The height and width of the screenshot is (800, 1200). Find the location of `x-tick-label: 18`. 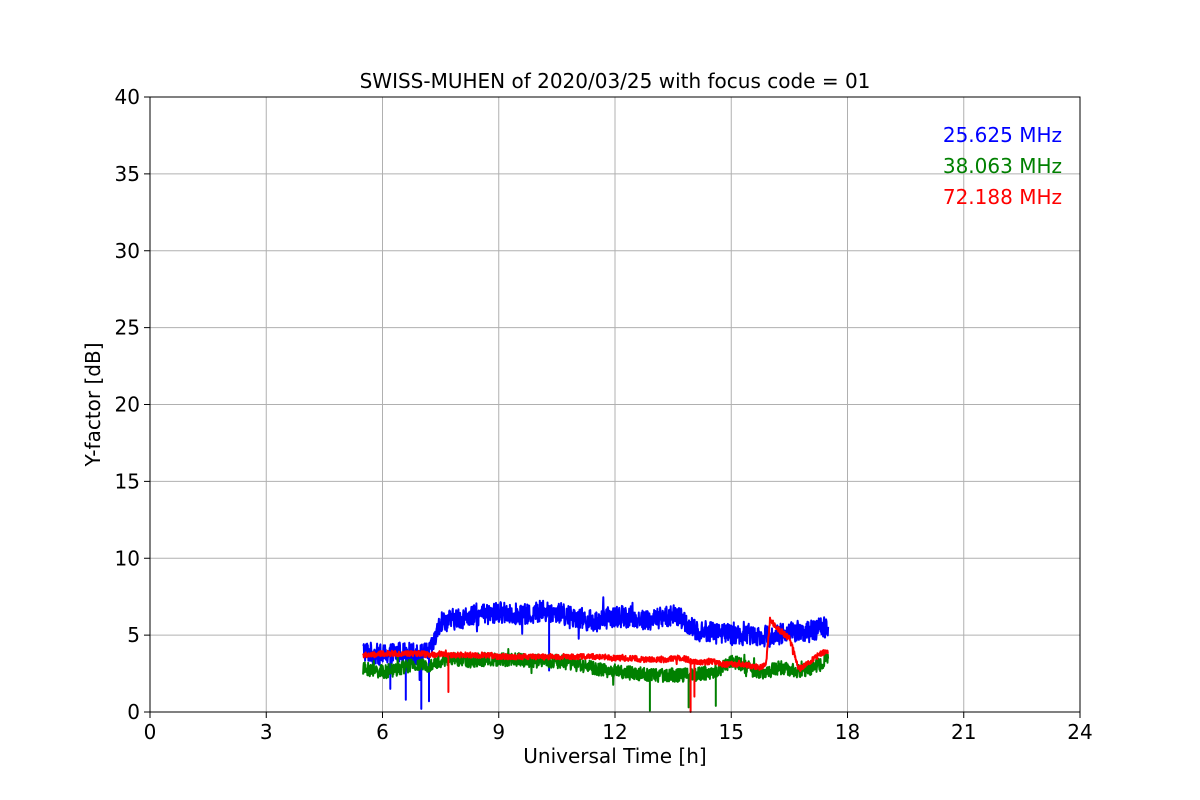

x-tick-label: 18 is located at coordinates (847, 732).